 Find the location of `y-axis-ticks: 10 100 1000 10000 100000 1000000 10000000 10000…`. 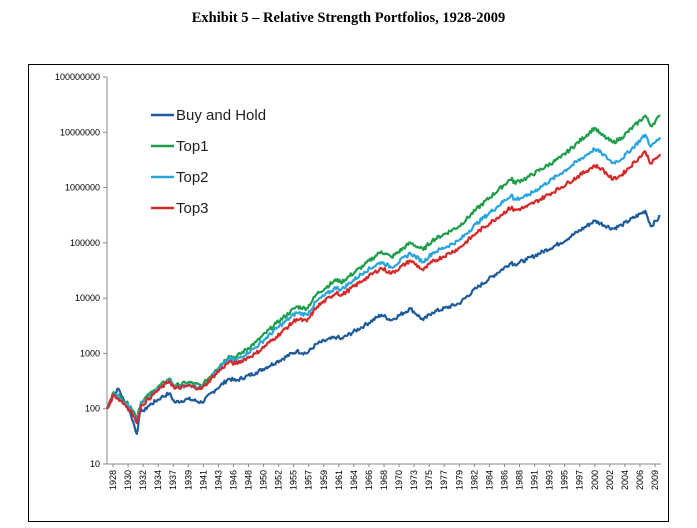

y-axis-ticks: 10 100 1000 10000 100000 1000000 10000000 10000… is located at coordinates (81, 270).